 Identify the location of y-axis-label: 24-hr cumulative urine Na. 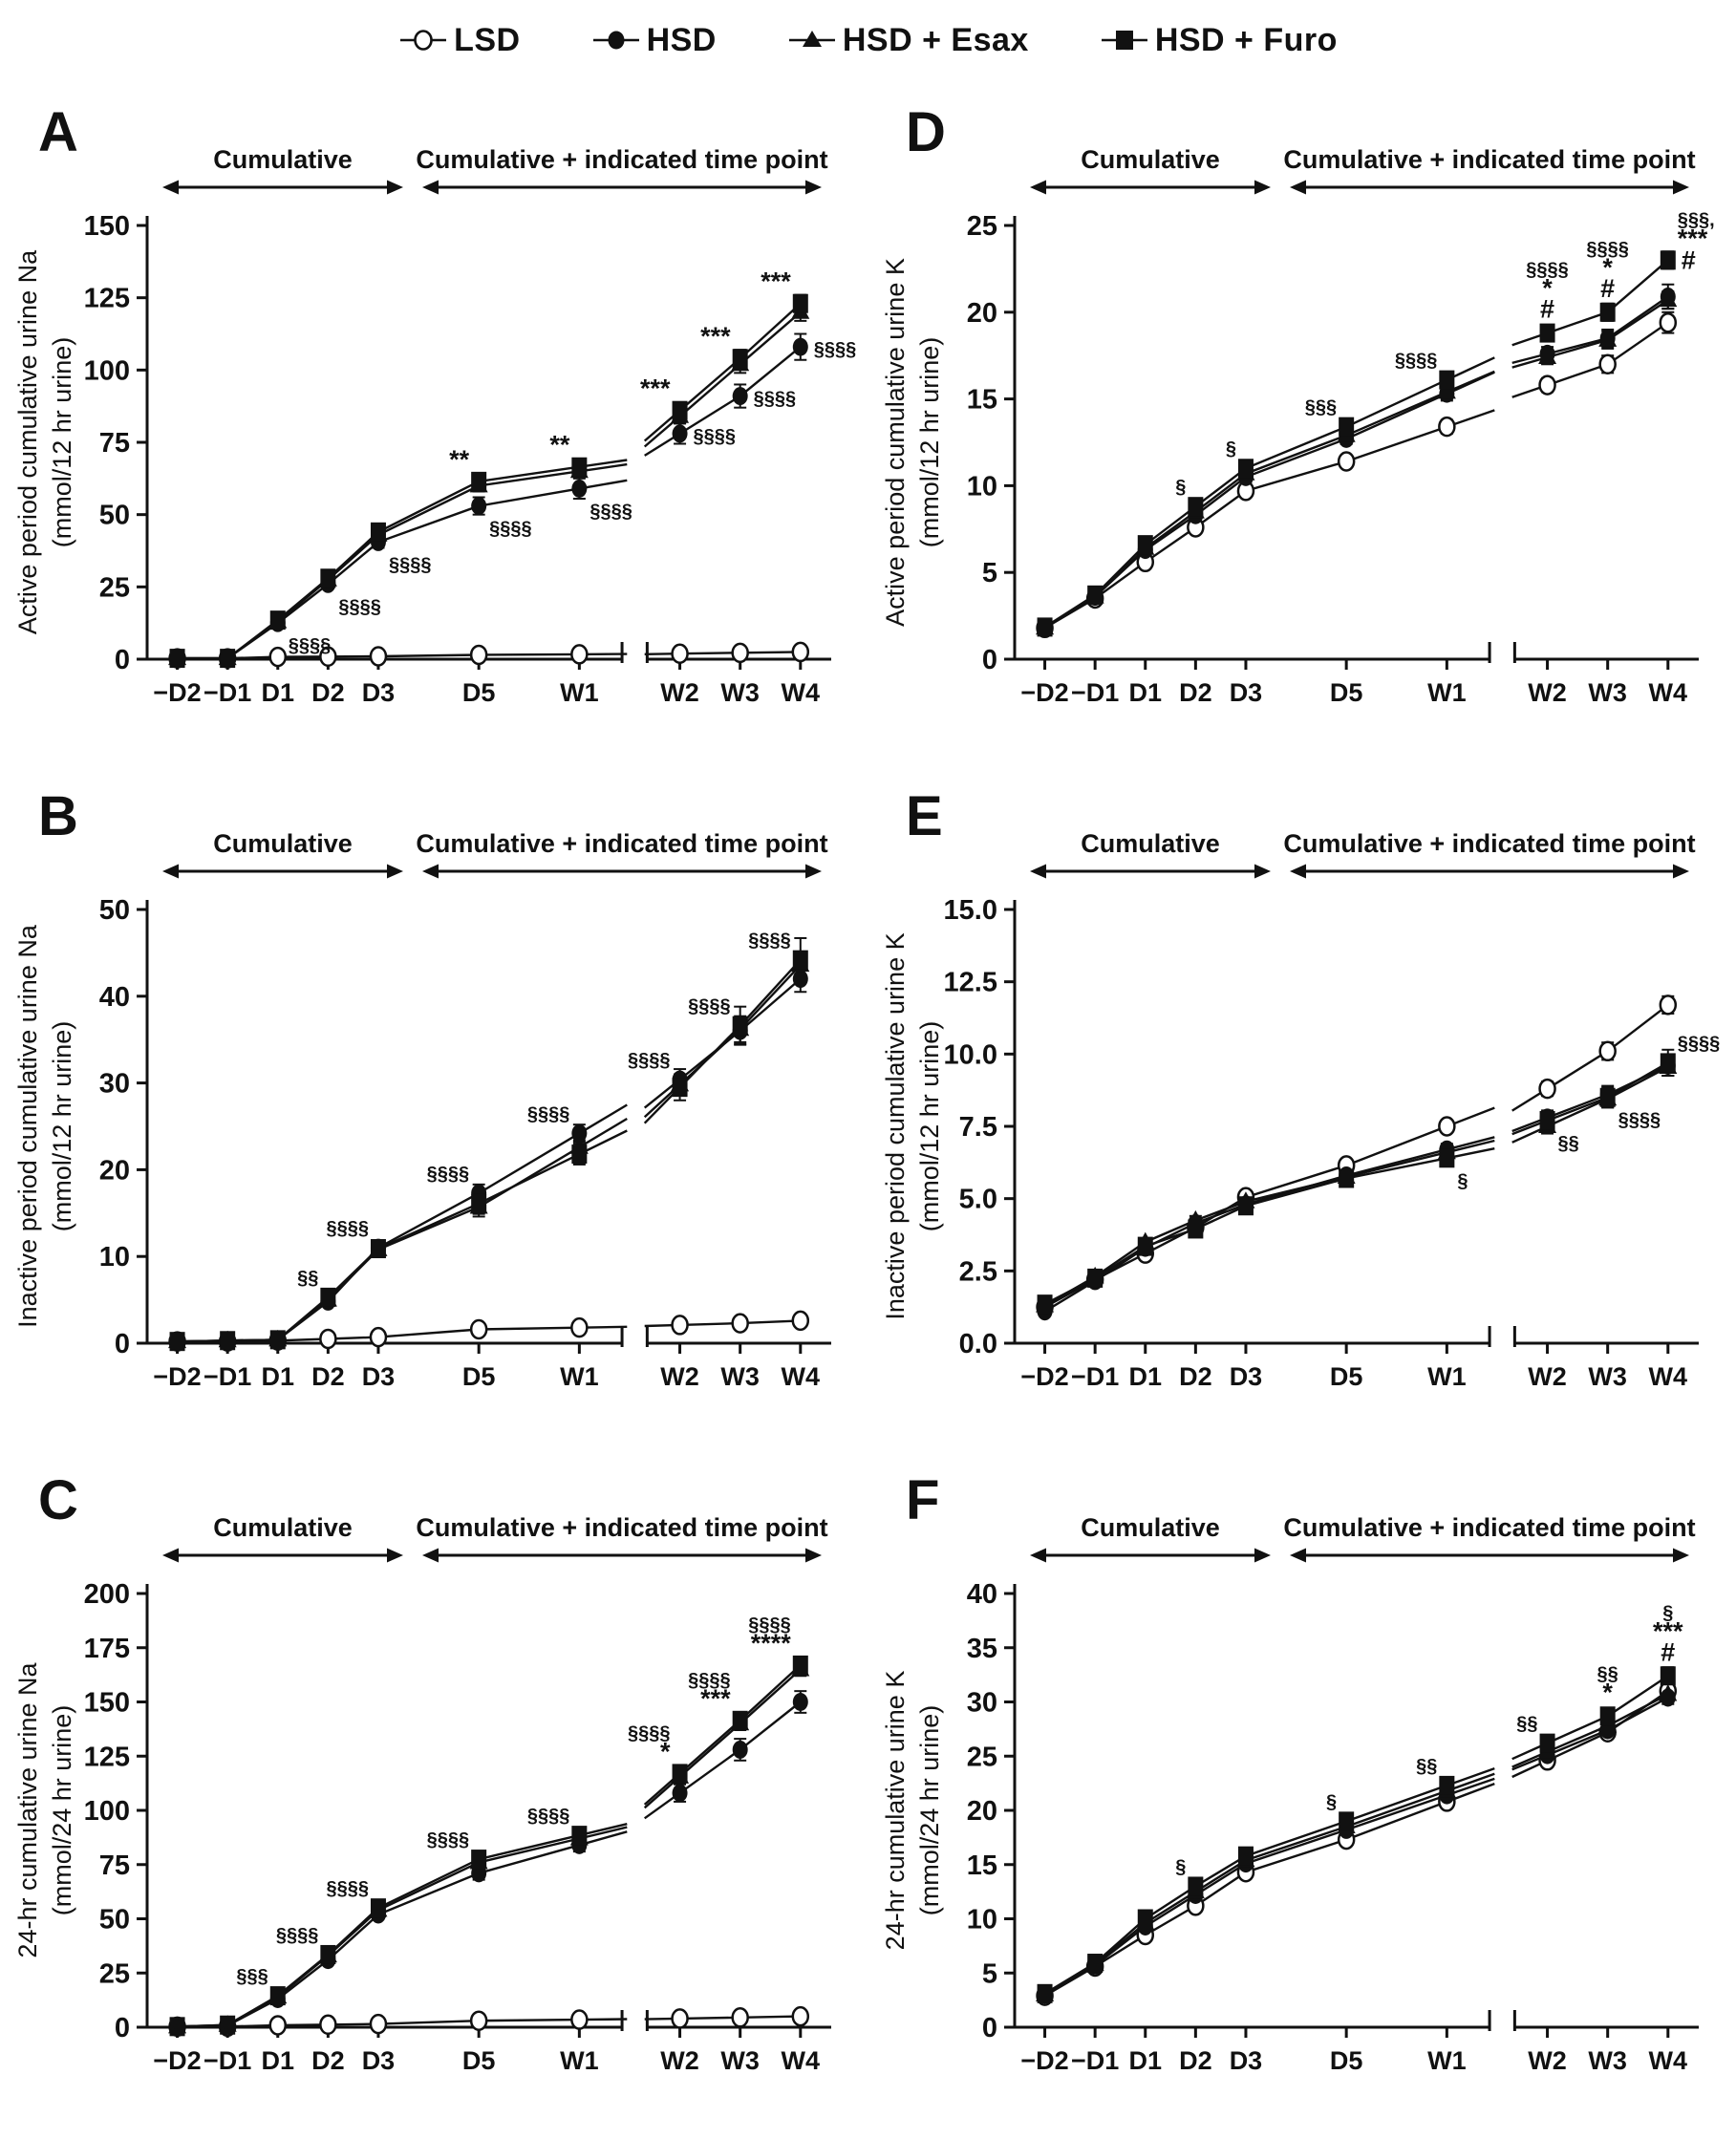
(27, 1809).